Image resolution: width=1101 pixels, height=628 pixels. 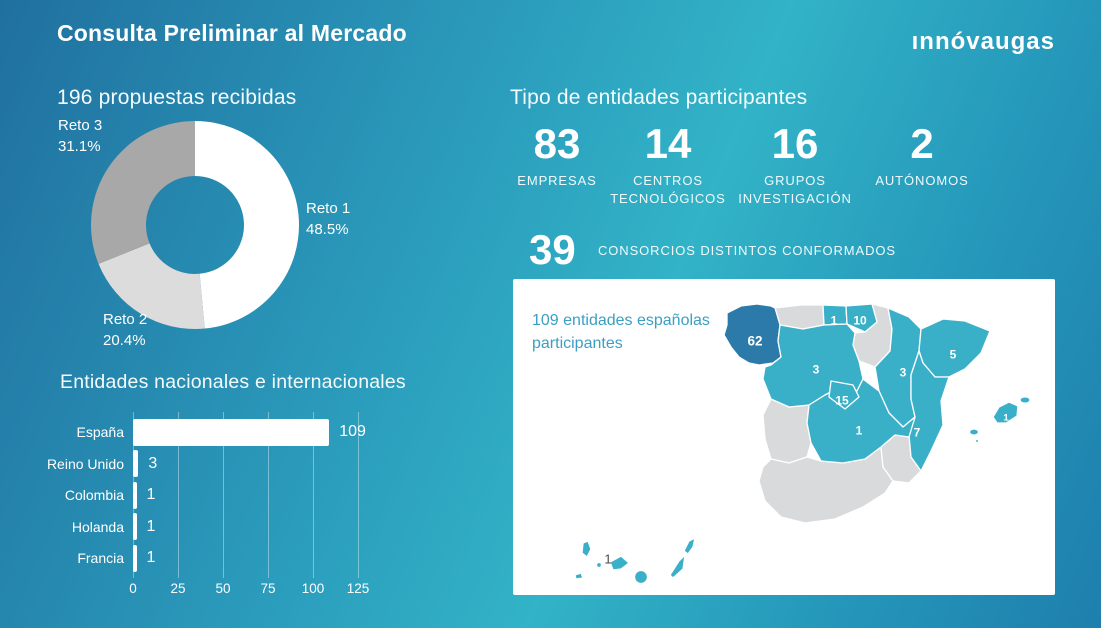 What do you see at coordinates (983, 41) in the screenshot?
I see `brand-logo: ınnóvaugas` at bounding box center [983, 41].